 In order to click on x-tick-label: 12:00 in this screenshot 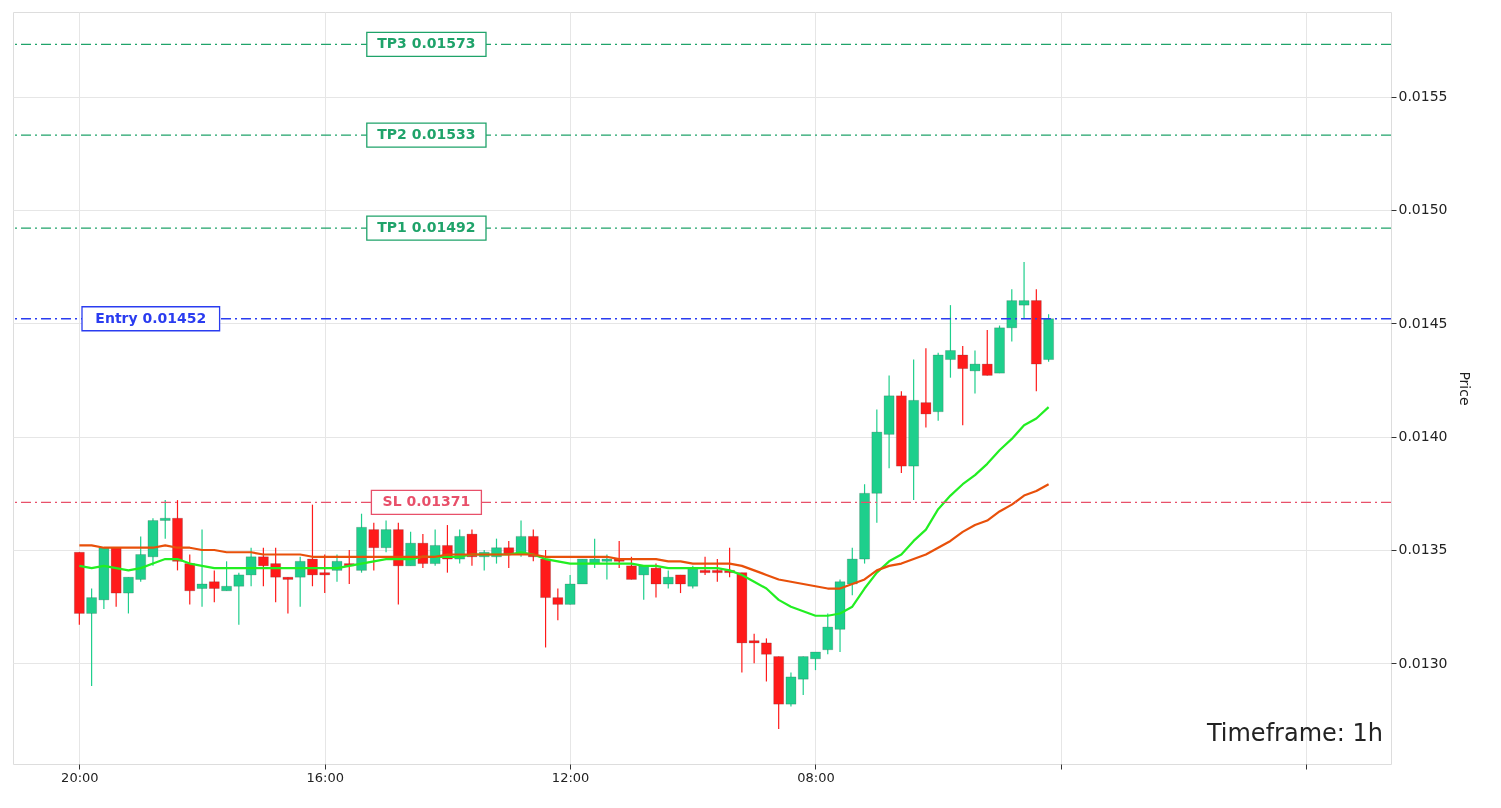, I will do `click(570, 777)`.